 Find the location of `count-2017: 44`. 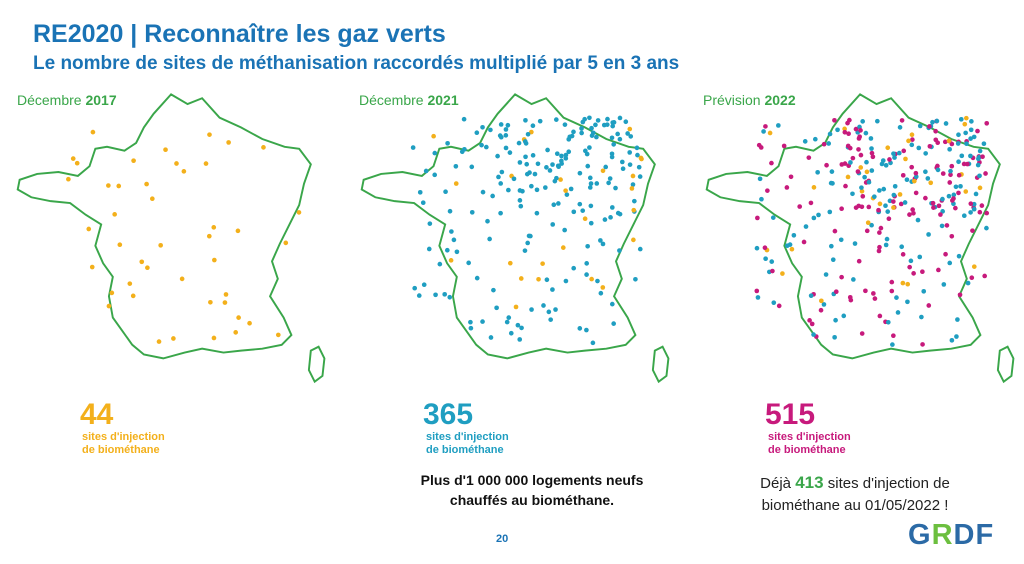

count-2017: 44 is located at coordinates (97, 414).